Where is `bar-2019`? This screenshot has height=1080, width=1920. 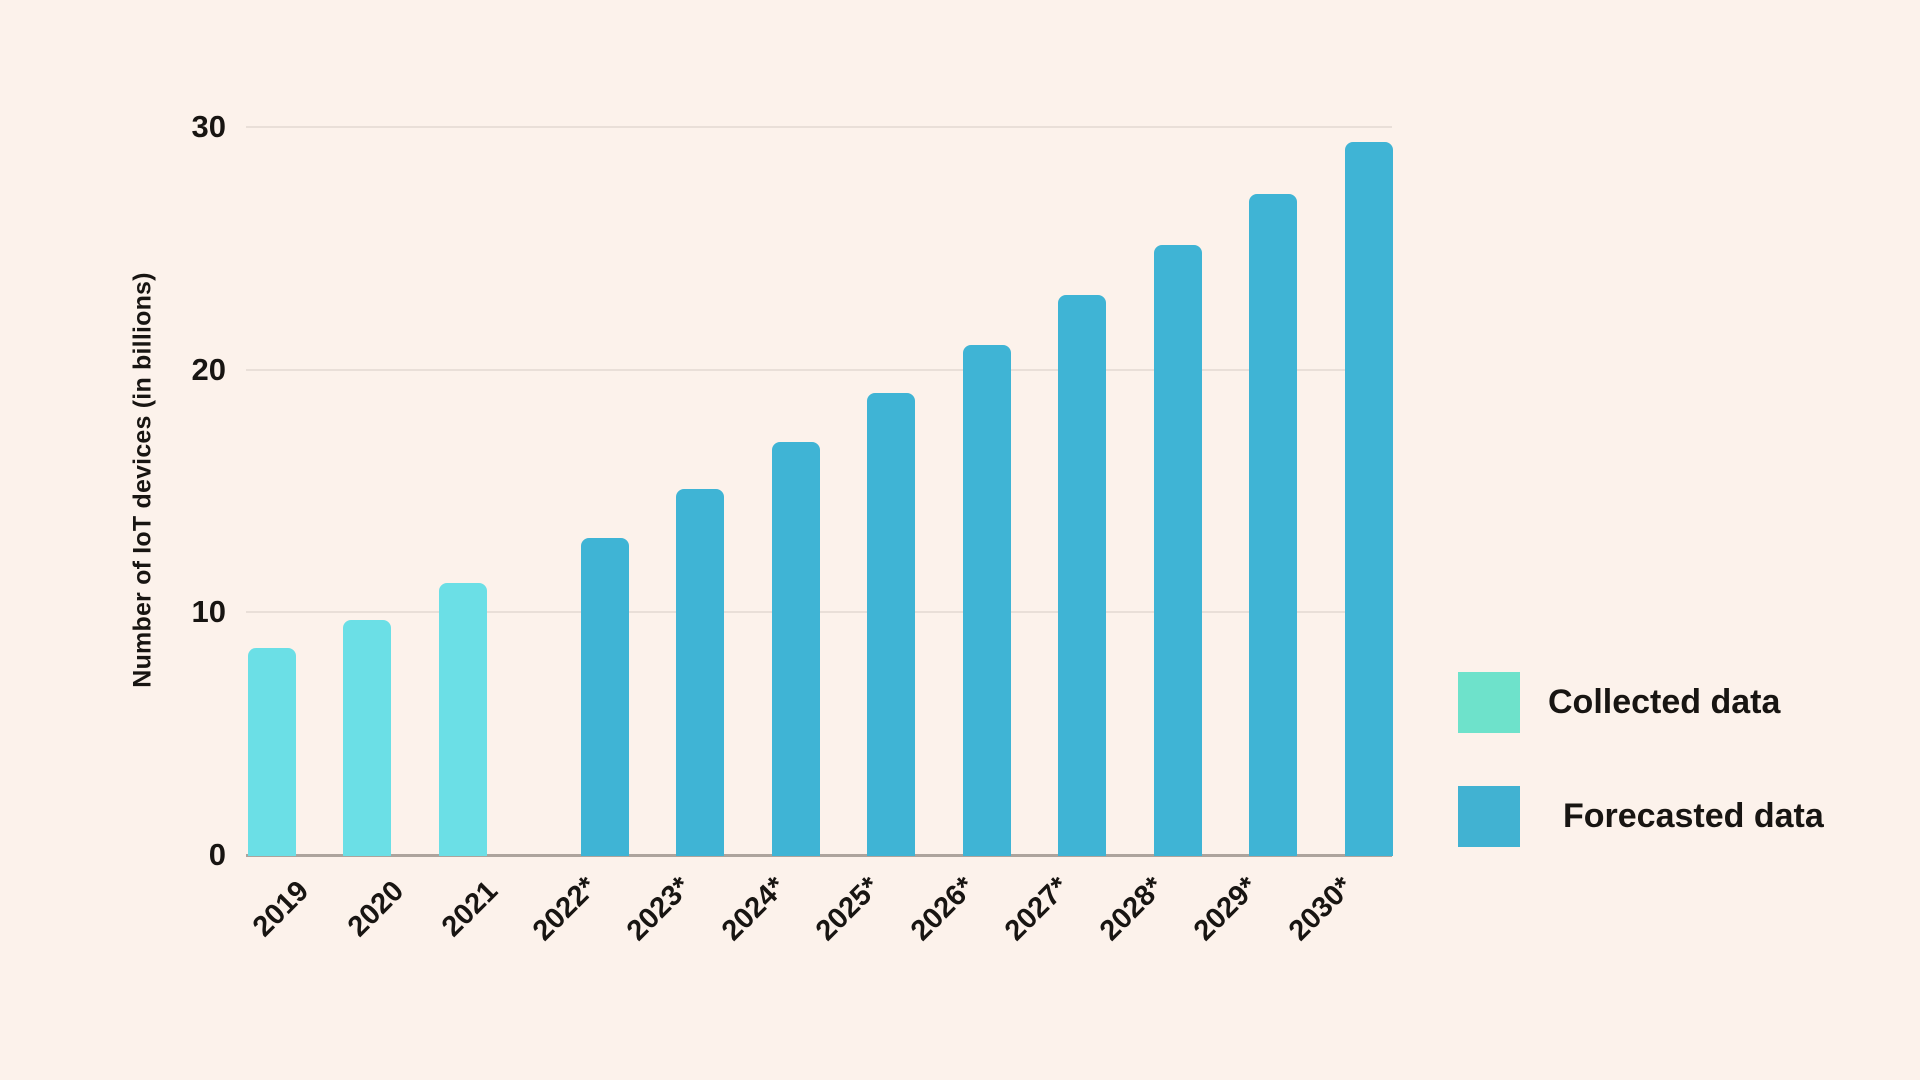
bar-2019 is located at coordinates (271, 752).